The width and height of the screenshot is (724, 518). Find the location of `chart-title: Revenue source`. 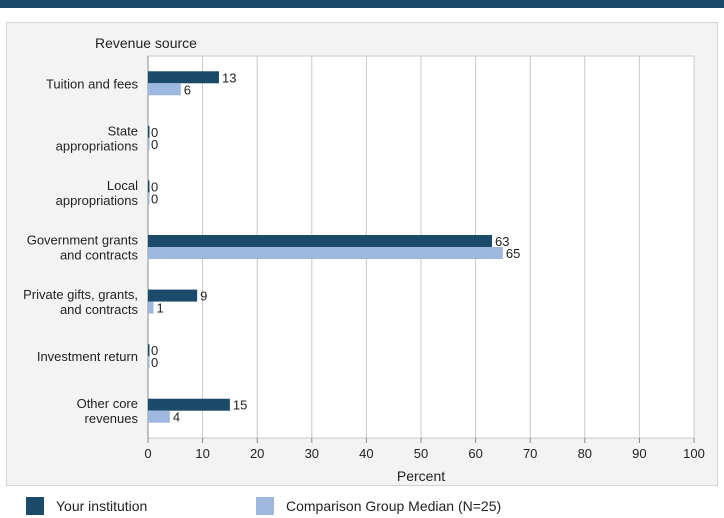

chart-title: Revenue source is located at coordinates (146, 43).